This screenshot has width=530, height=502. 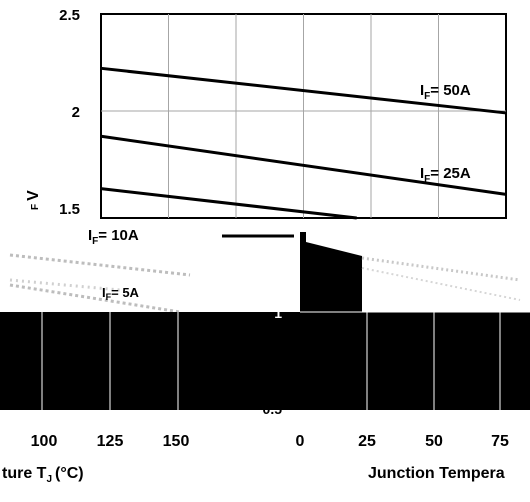 I want to click on lower-left-light-band, so click(x=150, y=272).